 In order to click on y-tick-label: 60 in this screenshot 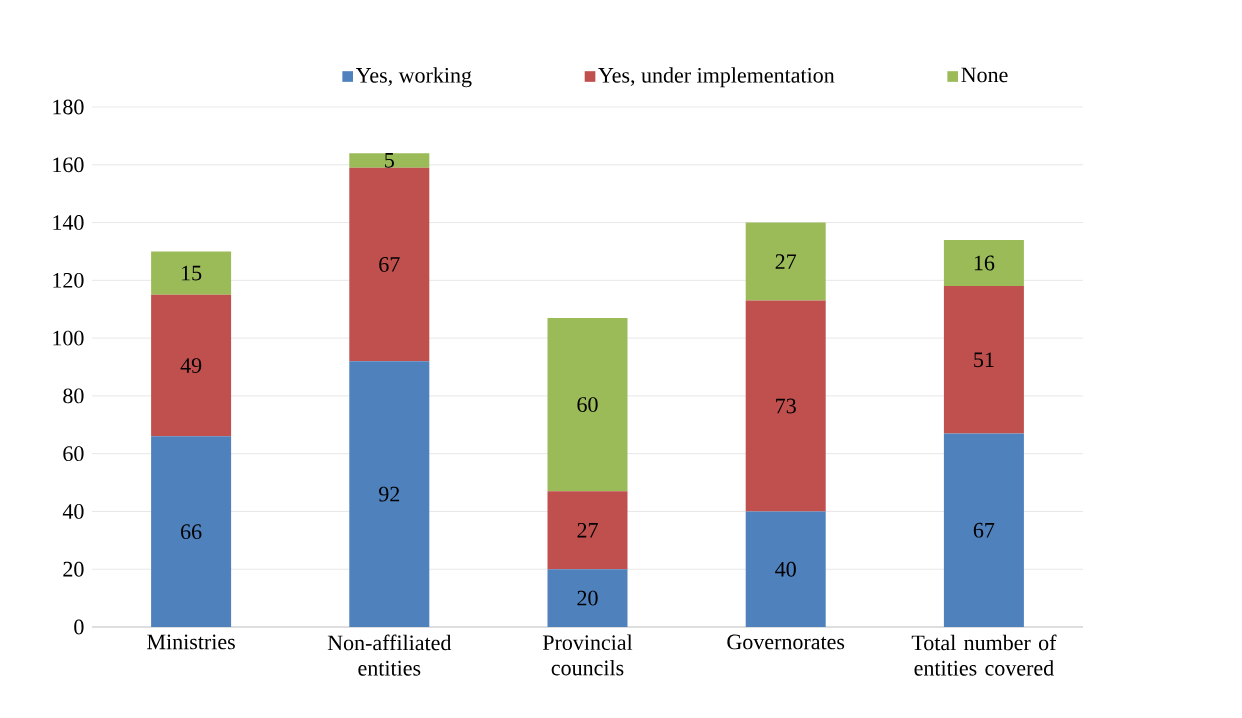, I will do `click(73, 454)`.